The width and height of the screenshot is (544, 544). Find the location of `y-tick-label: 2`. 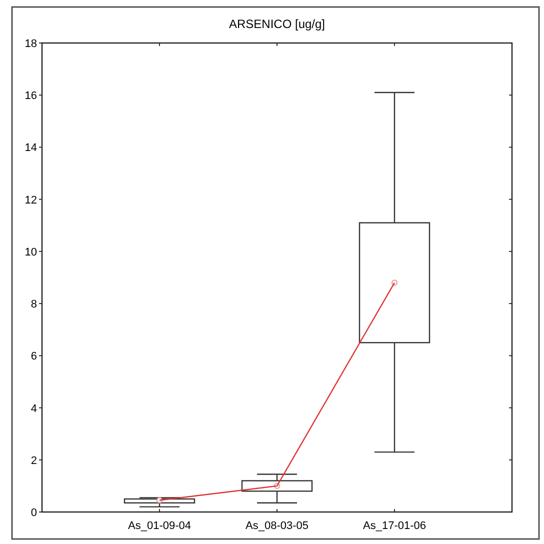

y-tick-label: 2 is located at coordinates (33, 460).